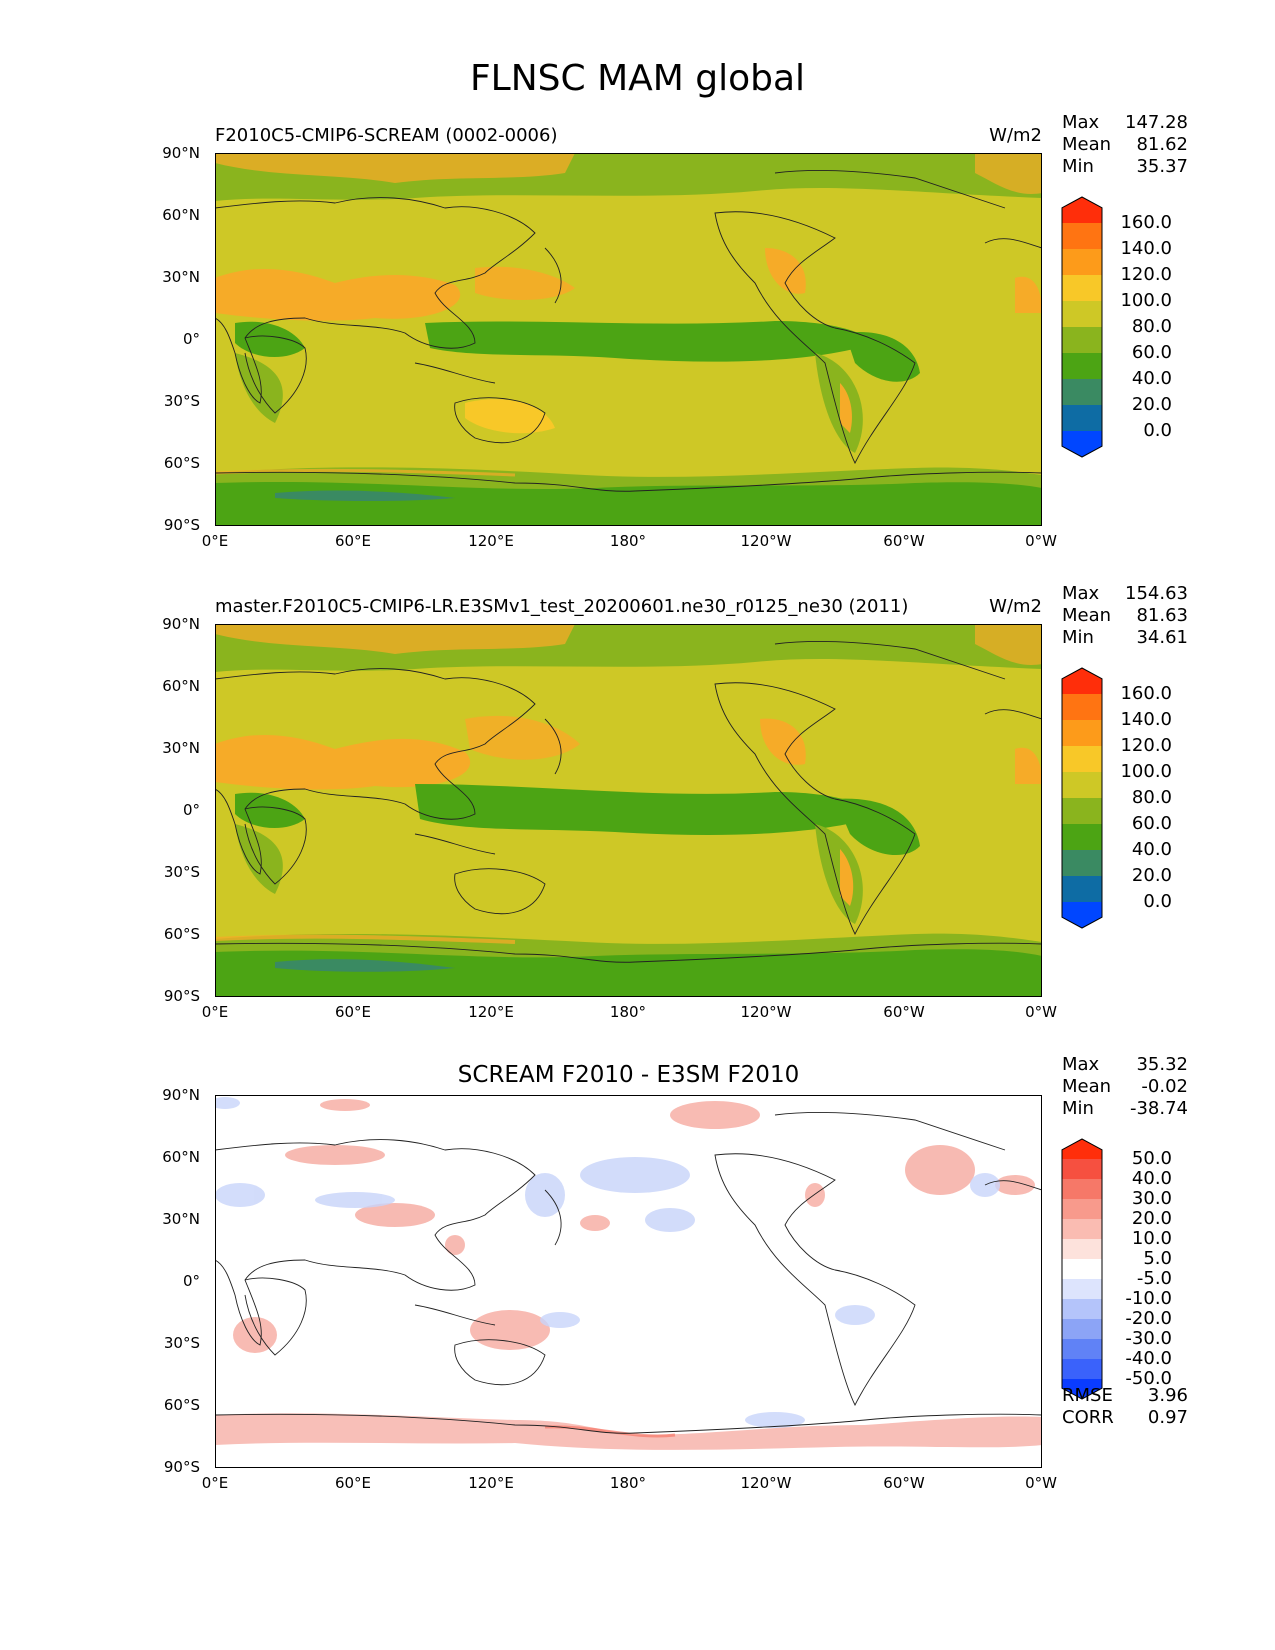 This screenshot has height=1650, width=1275. Describe the element at coordinates (1125, 166) in the screenshot. I see `stat-min: Min 35.37` at that location.